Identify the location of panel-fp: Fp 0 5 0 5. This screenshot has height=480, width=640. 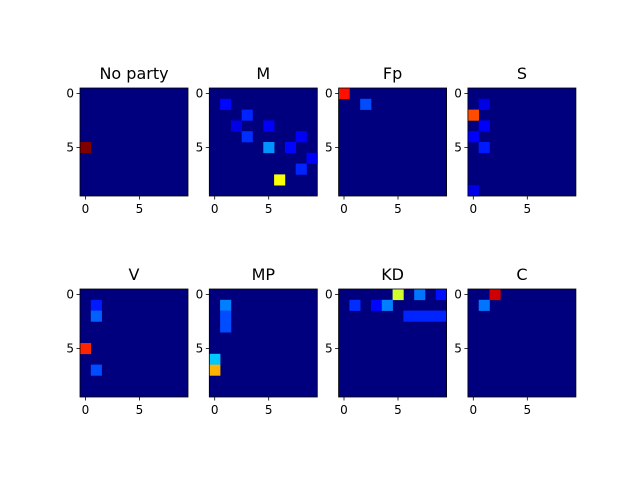
(386, 140).